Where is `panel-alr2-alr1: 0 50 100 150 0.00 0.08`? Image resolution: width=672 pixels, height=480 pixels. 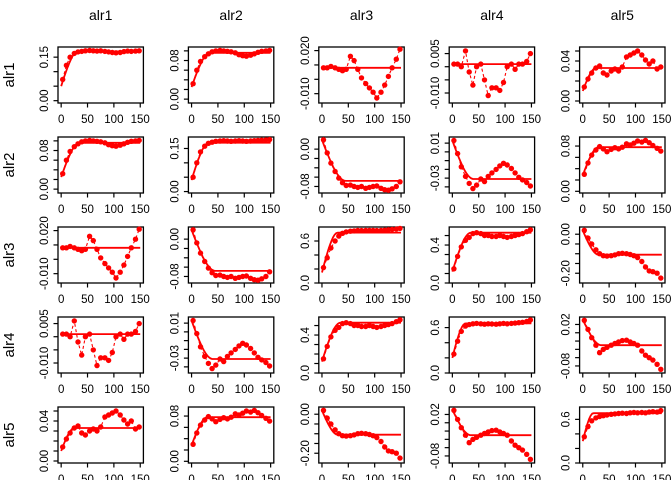 panel-alr2-alr1: 0 50 100 150 0.00 0.08 is located at coordinates (94, 176).